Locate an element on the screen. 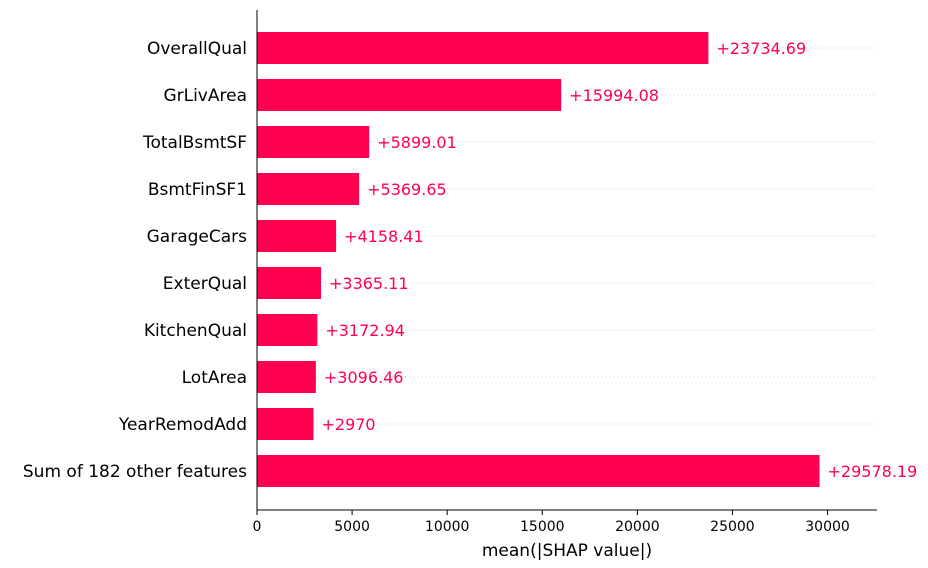 The height and width of the screenshot is (568, 928). x-ticks: 0 5000 10000 15000 20000 25000 30000 is located at coordinates (551, 522).